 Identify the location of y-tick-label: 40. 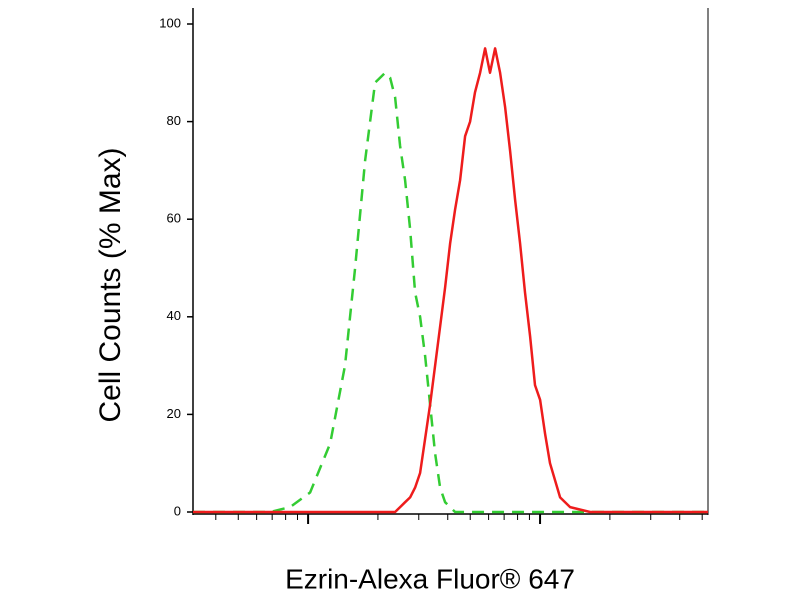
(174, 315).